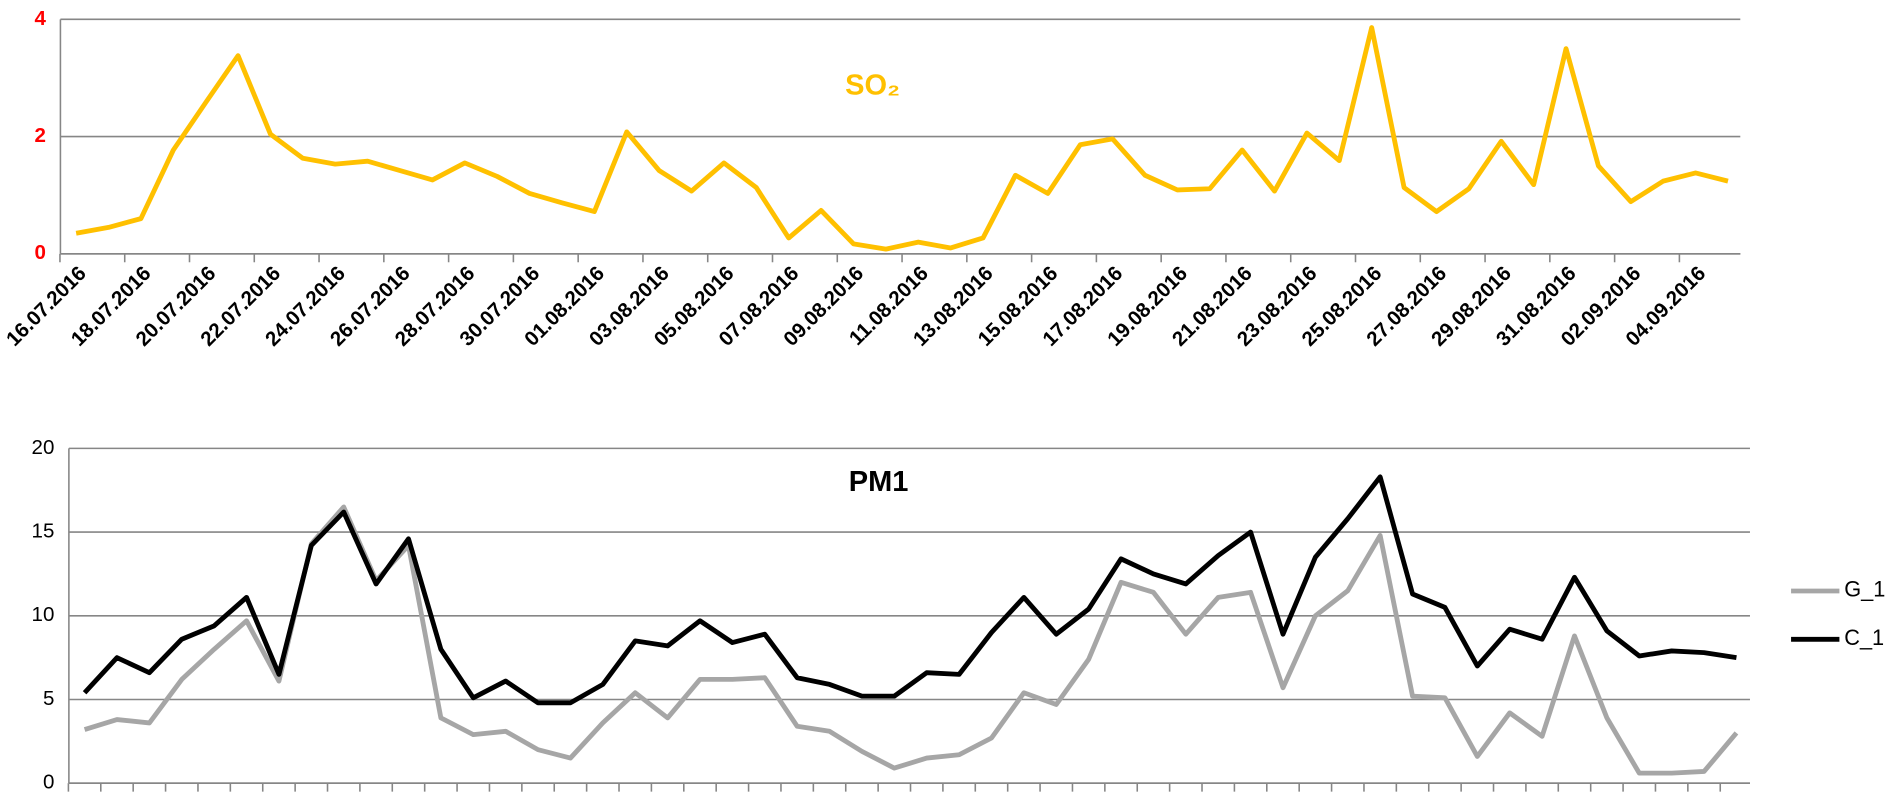  I want to click on y-tick-label: 20, so click(43, 447).